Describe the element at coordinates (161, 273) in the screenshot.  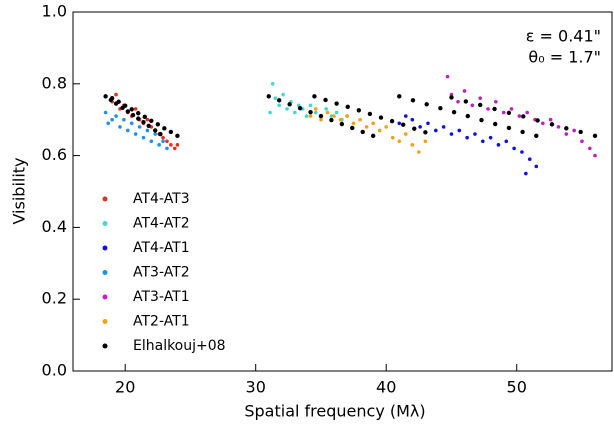
I see `legend-label: AT3-AT2` at that location.